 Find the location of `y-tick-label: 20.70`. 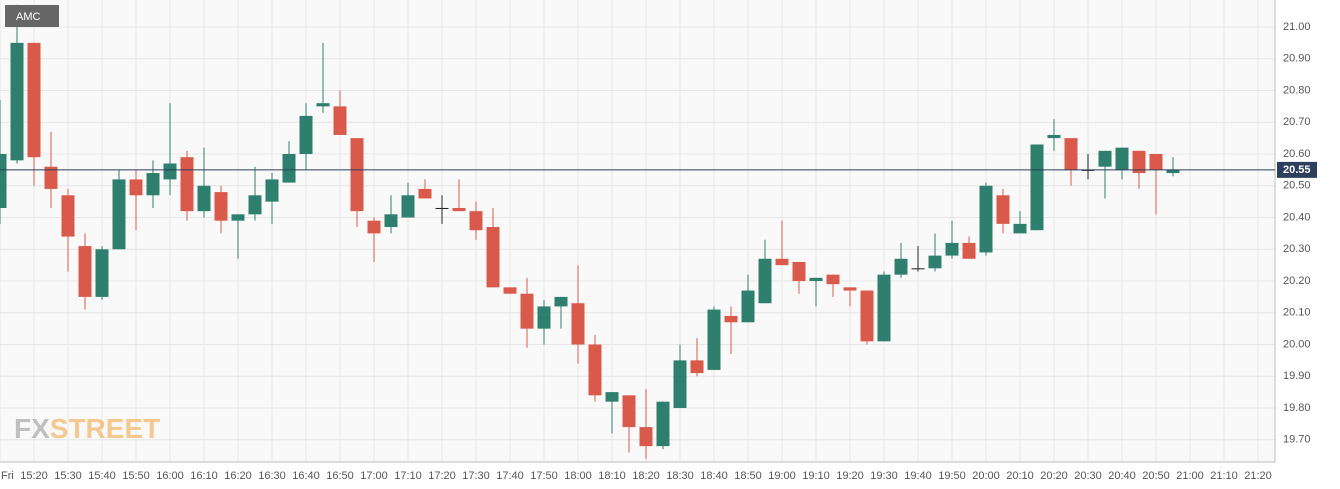

y-tick-label: 20.70 is located at coordinates (1297, 122).